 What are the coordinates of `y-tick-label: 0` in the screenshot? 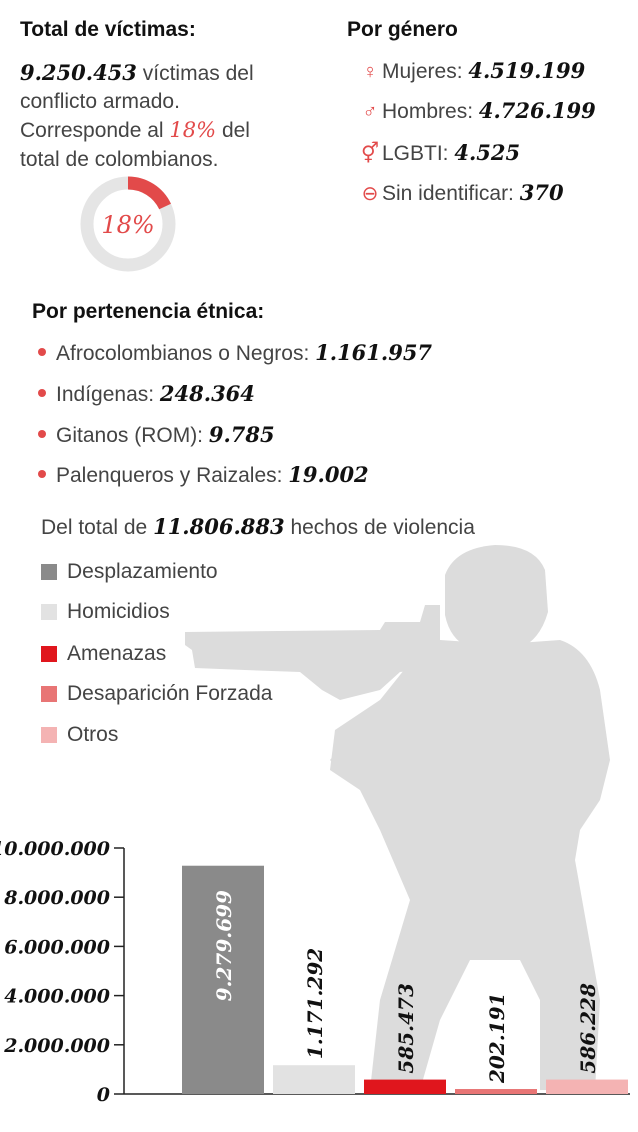 It's located at (103, 1095).